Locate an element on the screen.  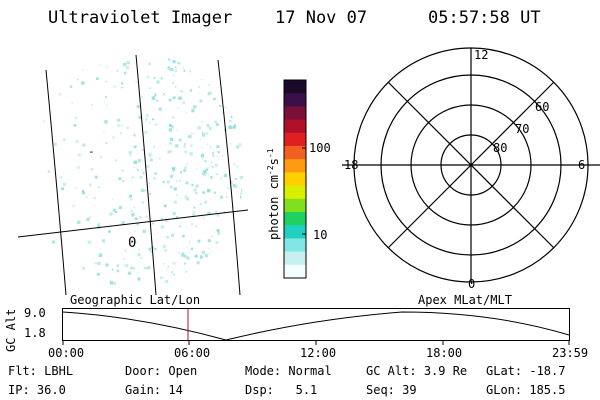
info-door: Door: Open is located at coordinates (161, 371).